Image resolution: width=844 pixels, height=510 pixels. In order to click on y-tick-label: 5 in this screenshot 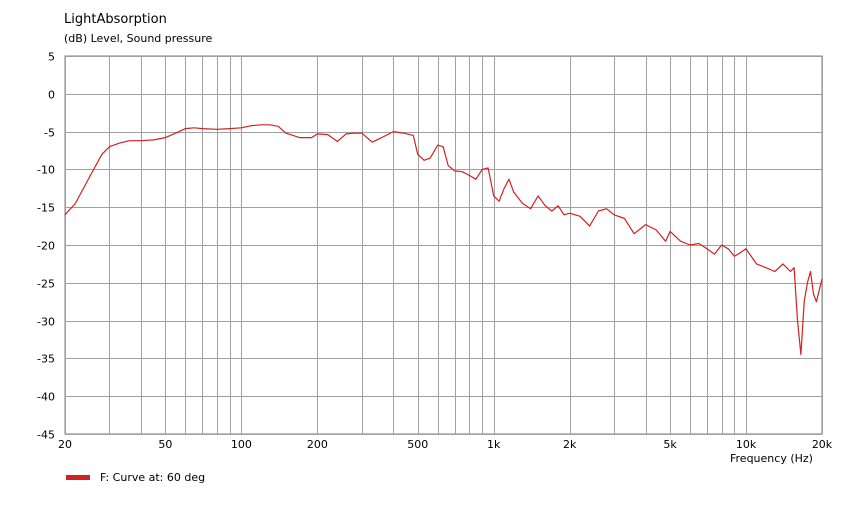, I will do `click(51, 57)`.